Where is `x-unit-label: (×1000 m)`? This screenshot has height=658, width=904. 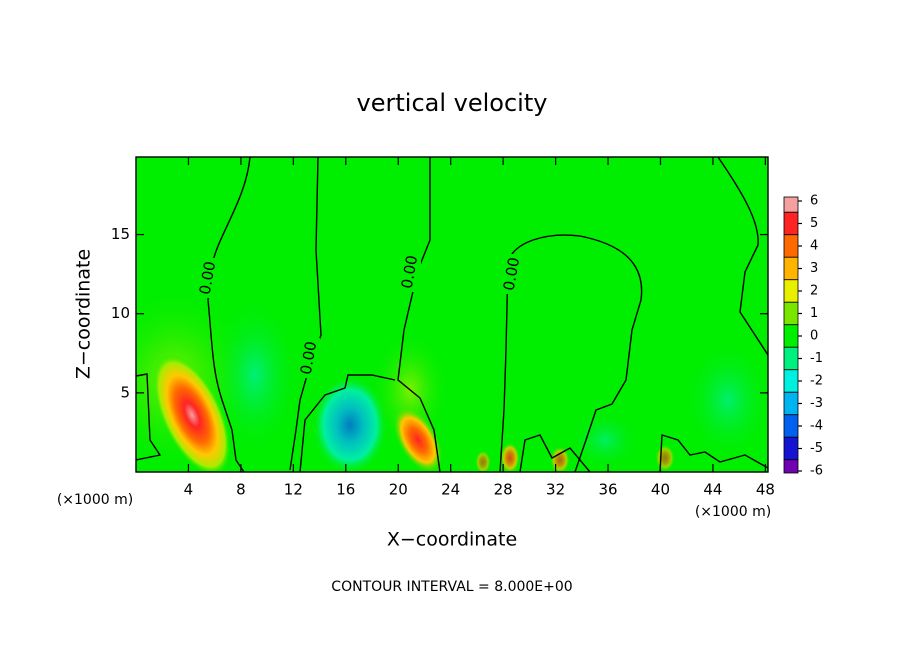 x-unit-label: (×1000 m) is located at coordinates (733, 512).